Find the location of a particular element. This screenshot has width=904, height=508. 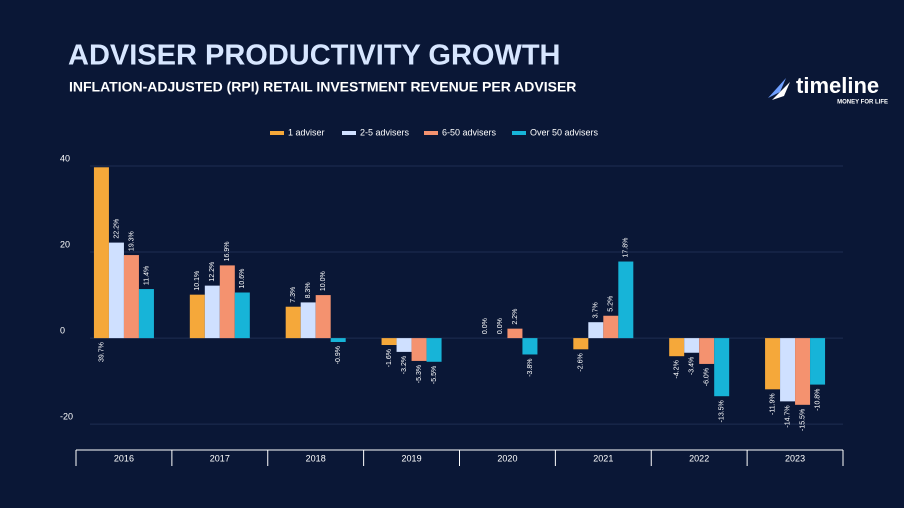

value-label: 11.4% is located at coordinates (146, 275).